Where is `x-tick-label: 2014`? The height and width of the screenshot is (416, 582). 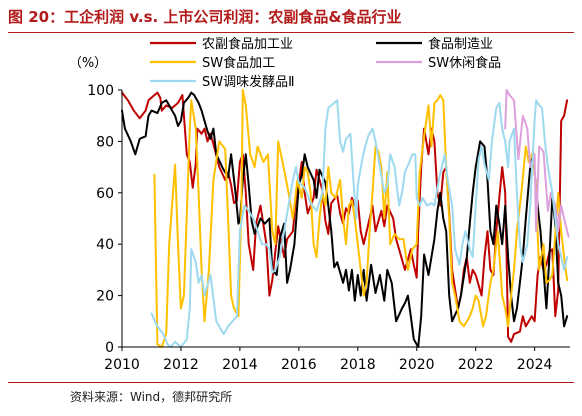
x-tick-label: 2014 is located at coordinates (240, 365).